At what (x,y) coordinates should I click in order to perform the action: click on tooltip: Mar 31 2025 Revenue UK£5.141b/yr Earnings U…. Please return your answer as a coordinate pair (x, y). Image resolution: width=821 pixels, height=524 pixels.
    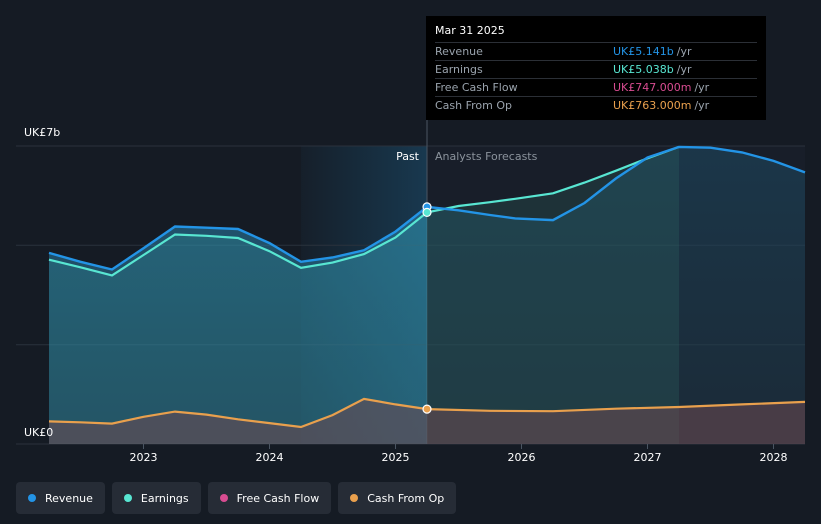
    Looking at the image, I should click on (596, 68).